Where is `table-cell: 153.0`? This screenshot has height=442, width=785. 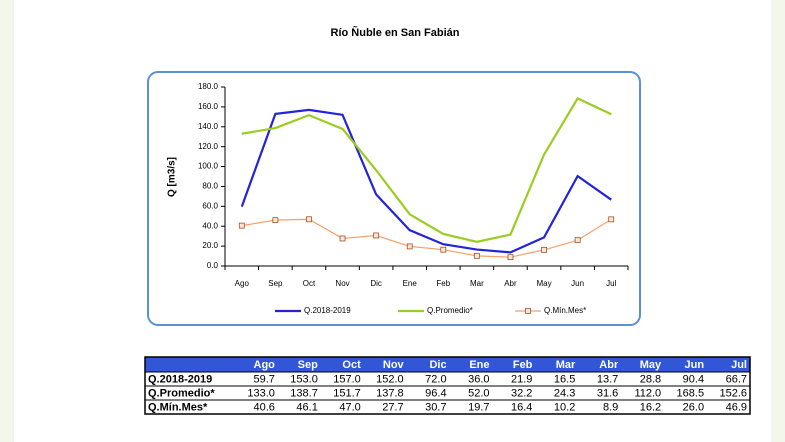 table-cell: 153.0 is located at coordinates (304, 379).